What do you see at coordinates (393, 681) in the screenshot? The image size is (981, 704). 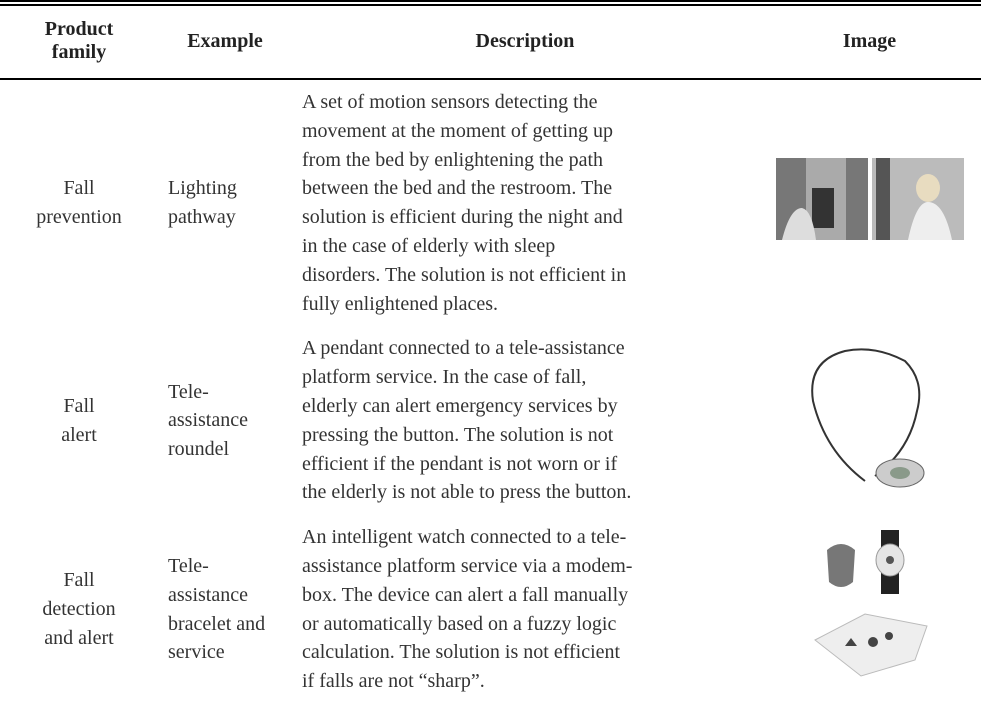 I see `text-line: if falls are not “sharp”.` at bounding box center [393, 681].